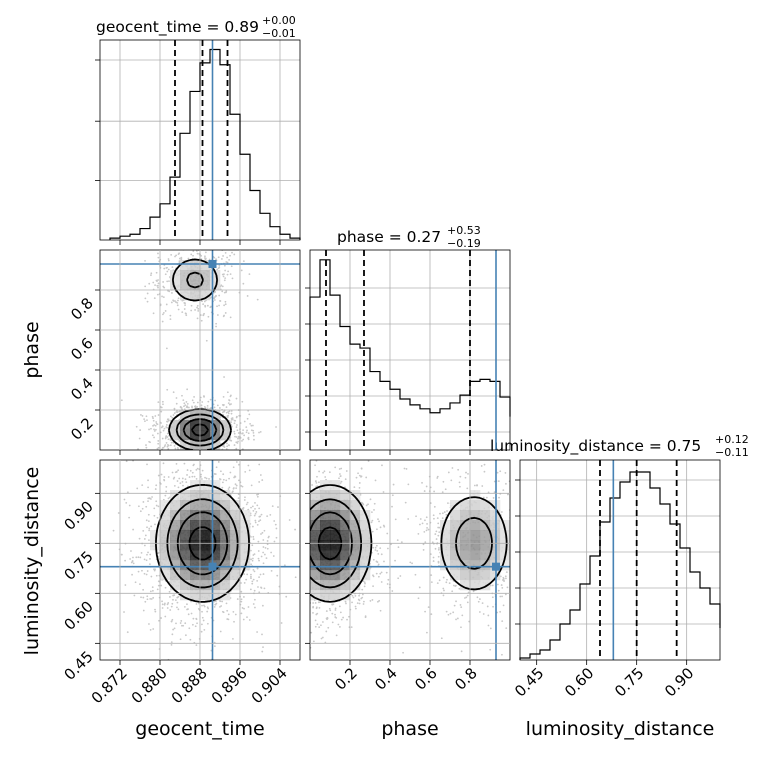 The image size is (760, 760). Describe the element at coordinates (109, 685) in the screenshot. I see `x-tick-label: 0.872` at that location.